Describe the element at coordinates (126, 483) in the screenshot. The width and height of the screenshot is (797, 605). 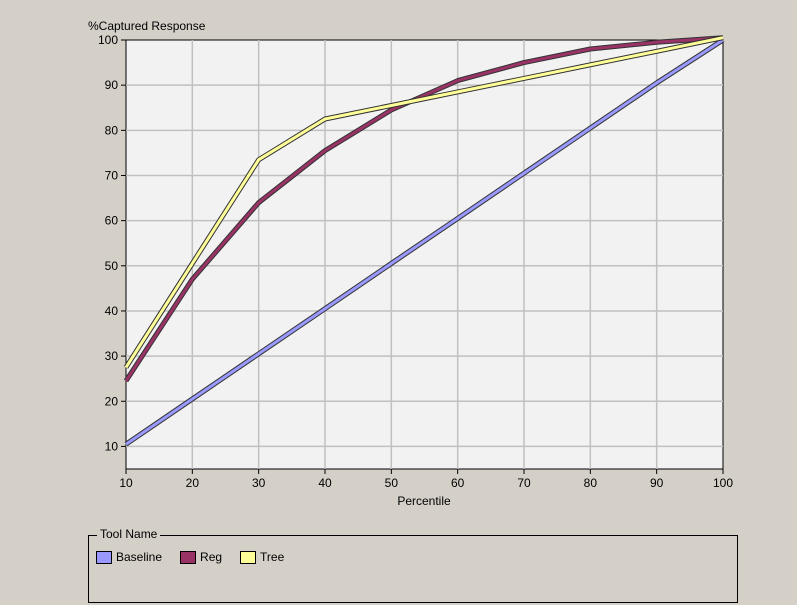
I see `x-tick-label: 10` at that location.